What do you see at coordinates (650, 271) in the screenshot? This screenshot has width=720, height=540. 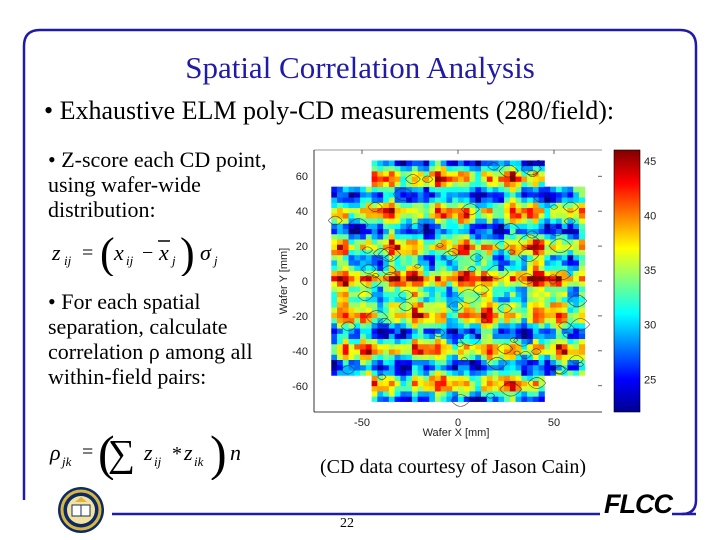 I see `colorbar-tick-label: 35` at bounding box center [650, 271].